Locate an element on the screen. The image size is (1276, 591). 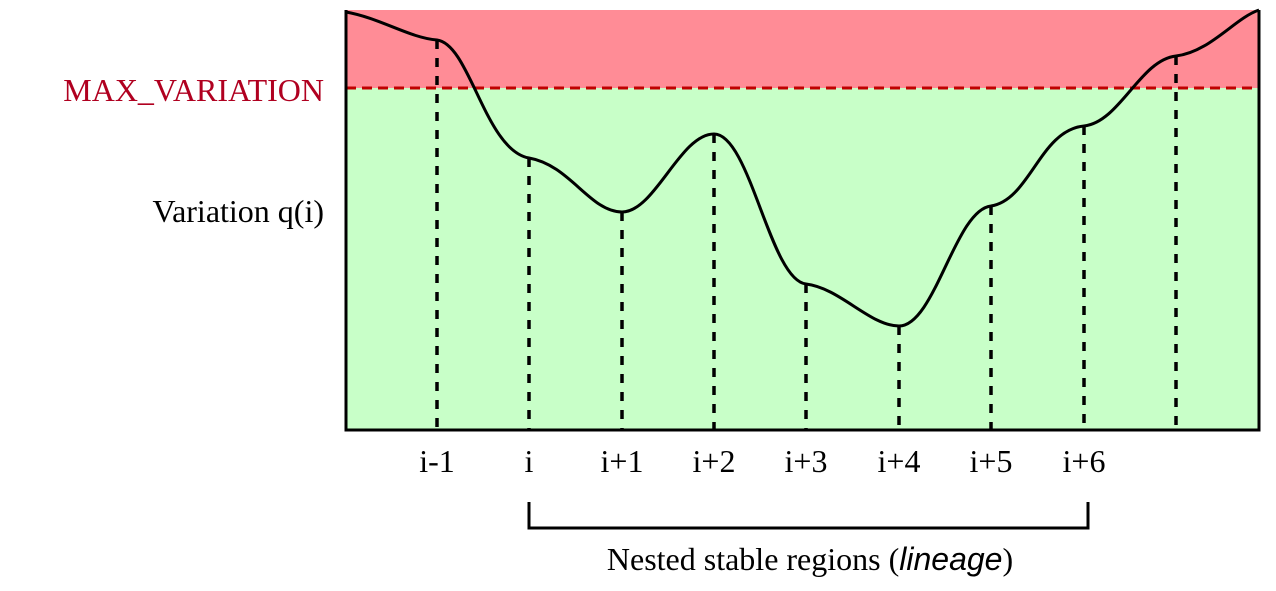
tick-label: i is located at coordinates (529, 461).